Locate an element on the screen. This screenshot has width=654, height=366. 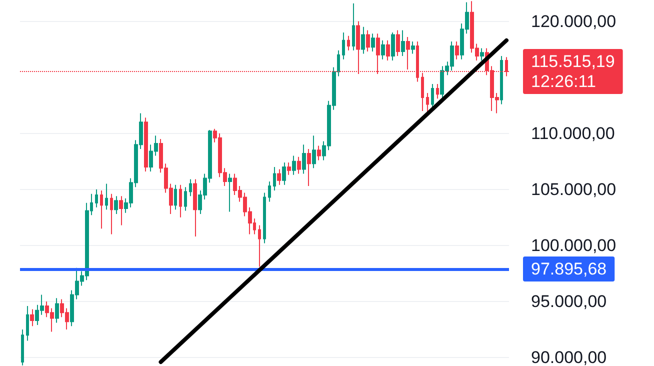
y-tick-label: 105.000,00 is located at coordinates (573, 189).